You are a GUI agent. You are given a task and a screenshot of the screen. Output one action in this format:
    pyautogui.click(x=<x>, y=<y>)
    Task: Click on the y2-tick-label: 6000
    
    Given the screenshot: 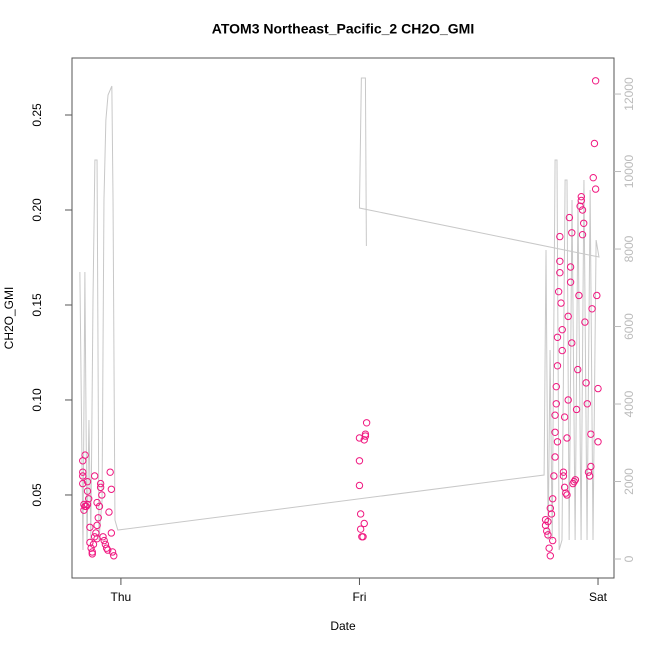 What is the action you would take?
    pyautogui.click(x=629, y=326)
    